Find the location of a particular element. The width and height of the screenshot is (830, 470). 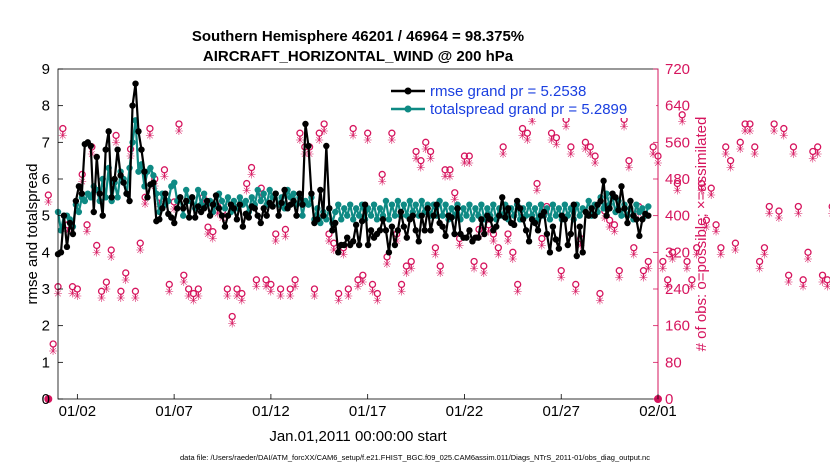

y-tick-label: 0 is located at coordinates (46, 399).